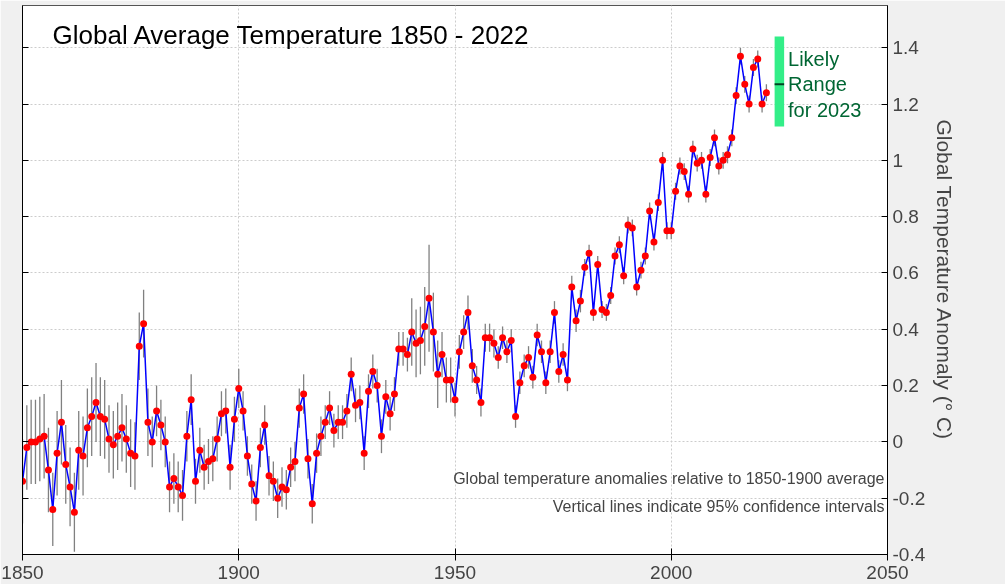 The width and height of the screenshot is (1005, 584). I want to click on x-tick-label: 2000, so click(671, 572).